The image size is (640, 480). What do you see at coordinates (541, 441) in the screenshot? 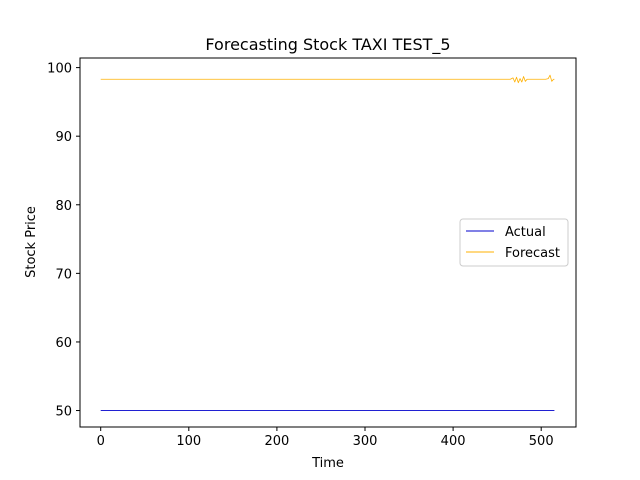
I see `x-tick-label: 500` at bounding box center [541, 441].